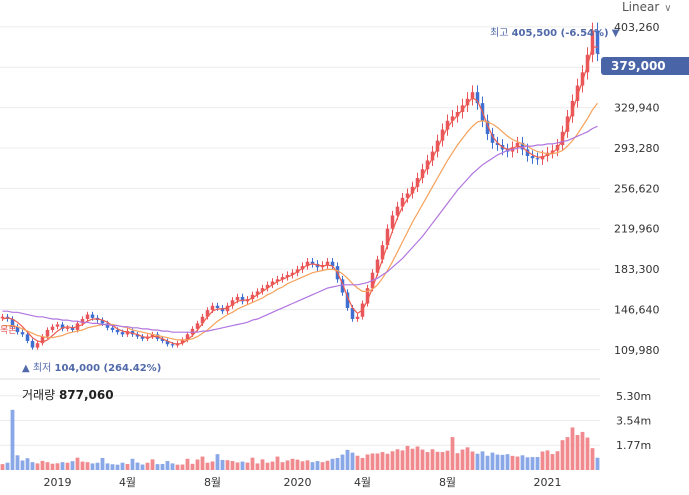  I want to click on price-tick-label: 219,960, so click(637, 229).